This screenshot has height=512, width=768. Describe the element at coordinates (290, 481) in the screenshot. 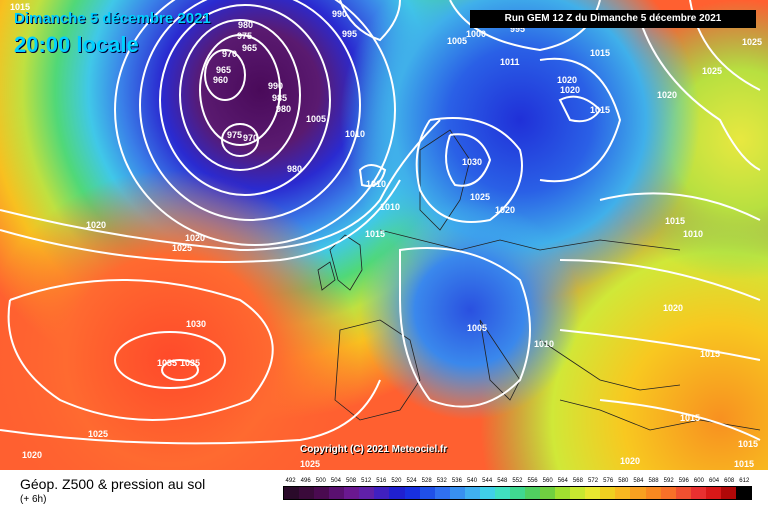

I see `scale-label: 492` at that location.